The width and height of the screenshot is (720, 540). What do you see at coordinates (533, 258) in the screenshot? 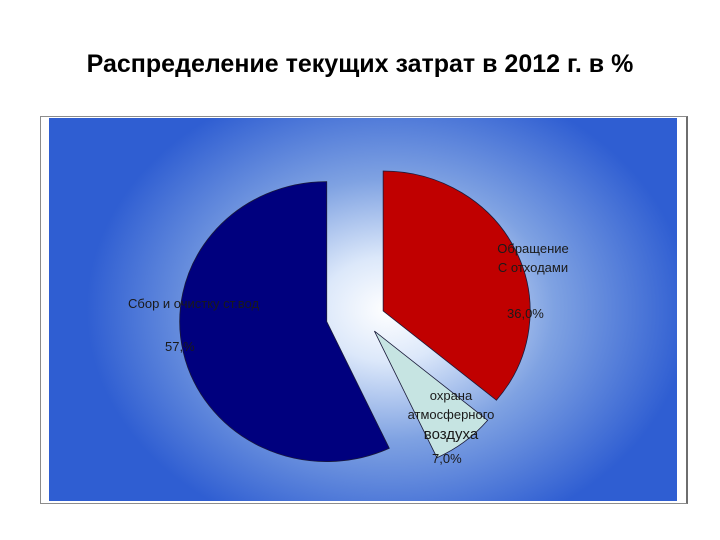
I see `slice-label-waste: Обращение С отходами` at bounding box center [533, 258].